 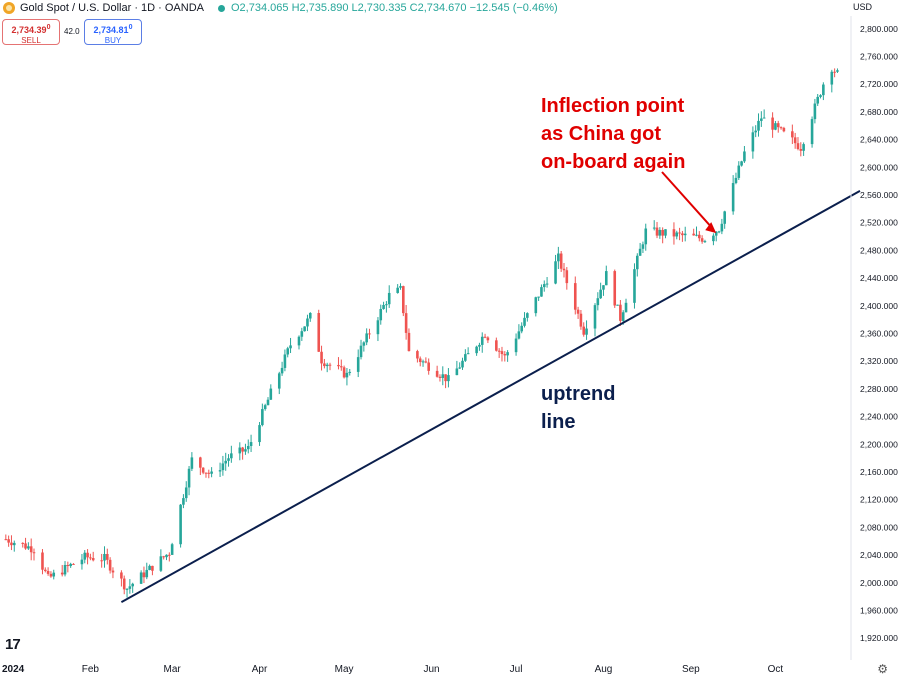 I want to click on gear-icon: ⚙, so click(x=882, y=669).